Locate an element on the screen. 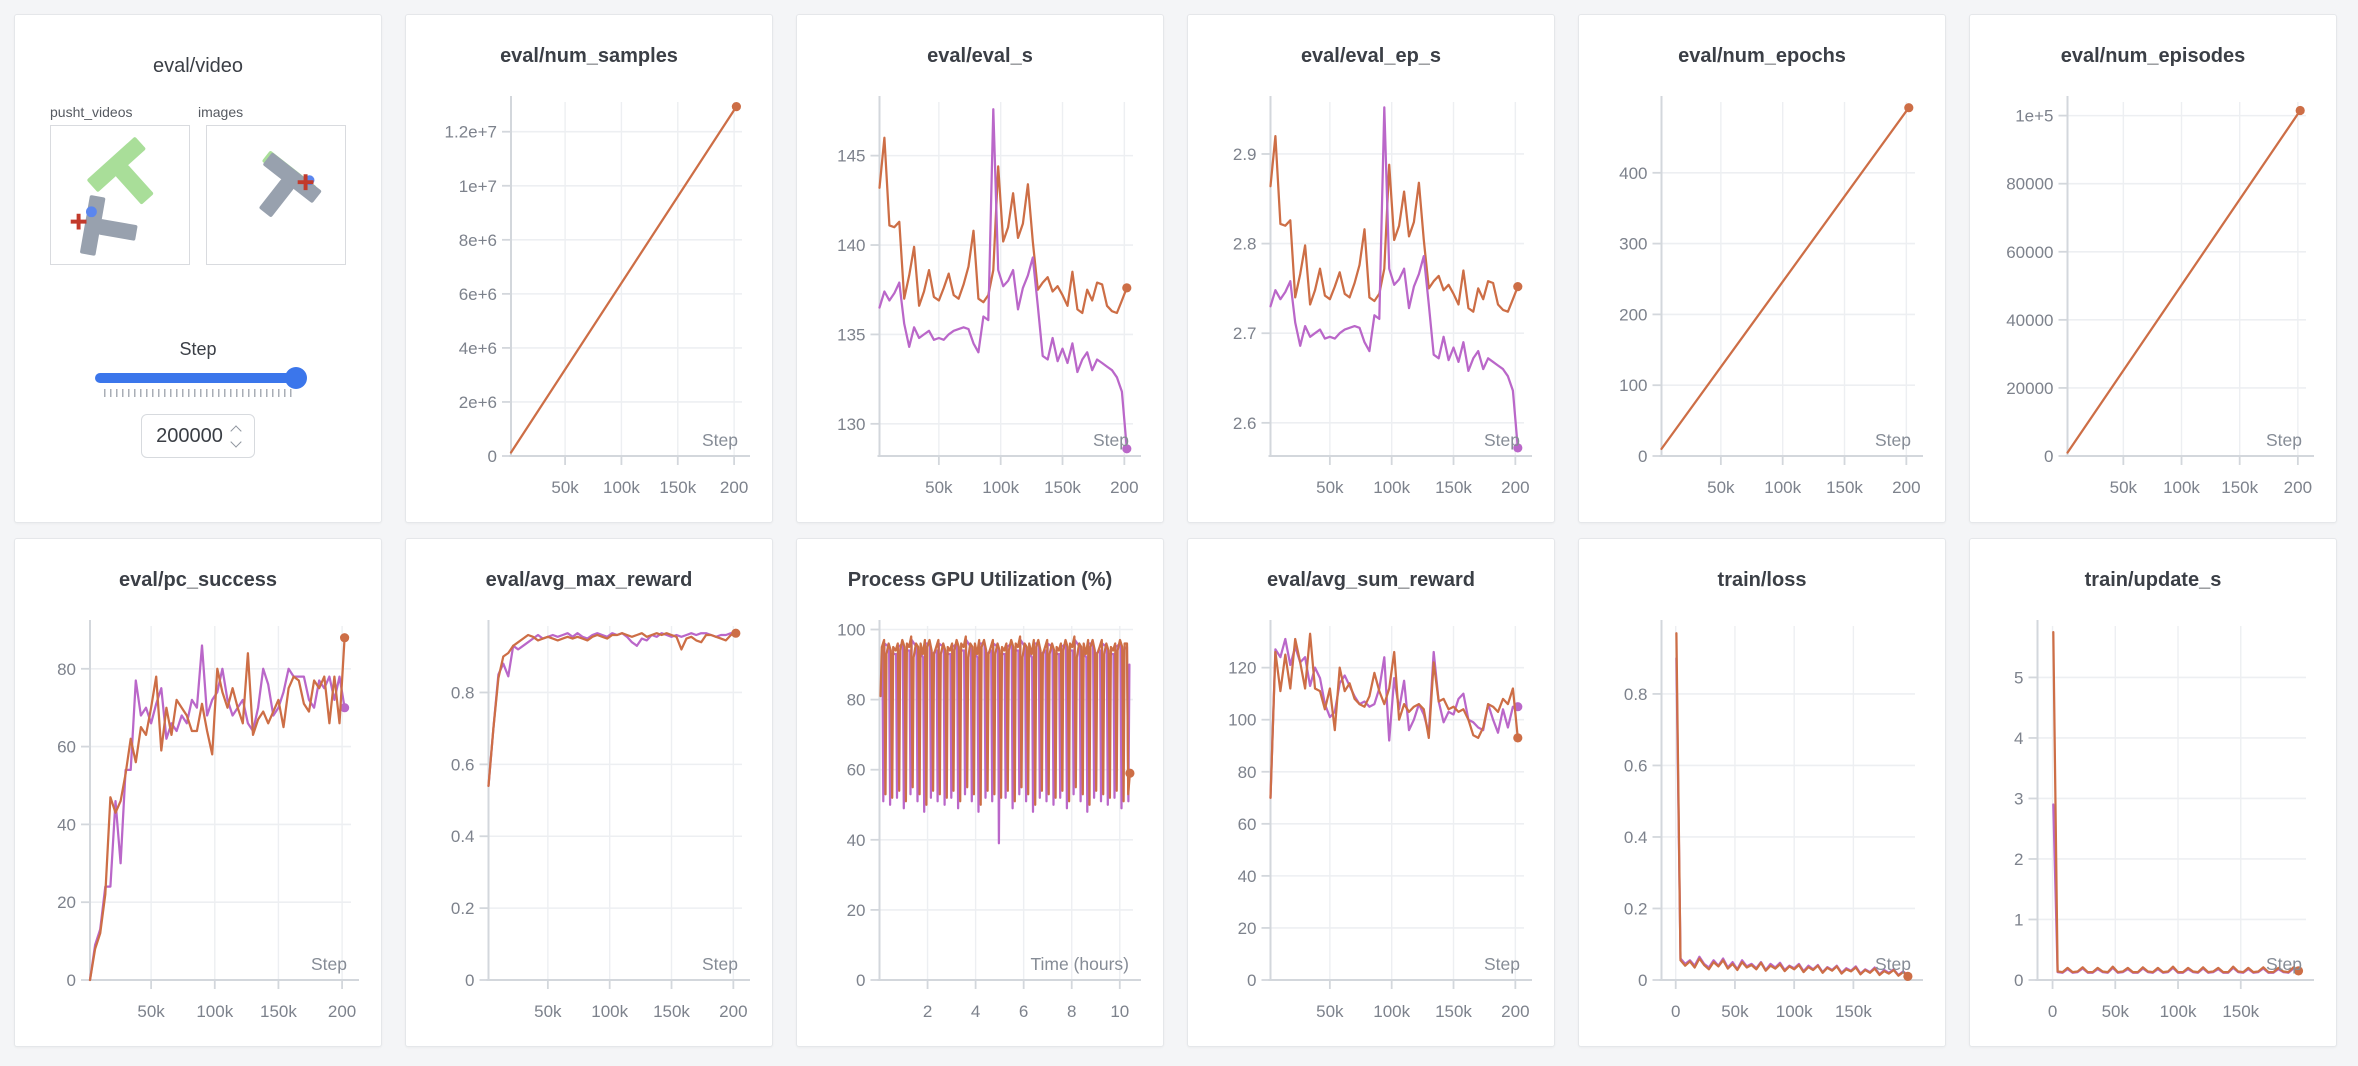 Image resolution: width=2358 pixels, height=1066 pixels. svg-text: 40 is located at coordinates (66, 824).